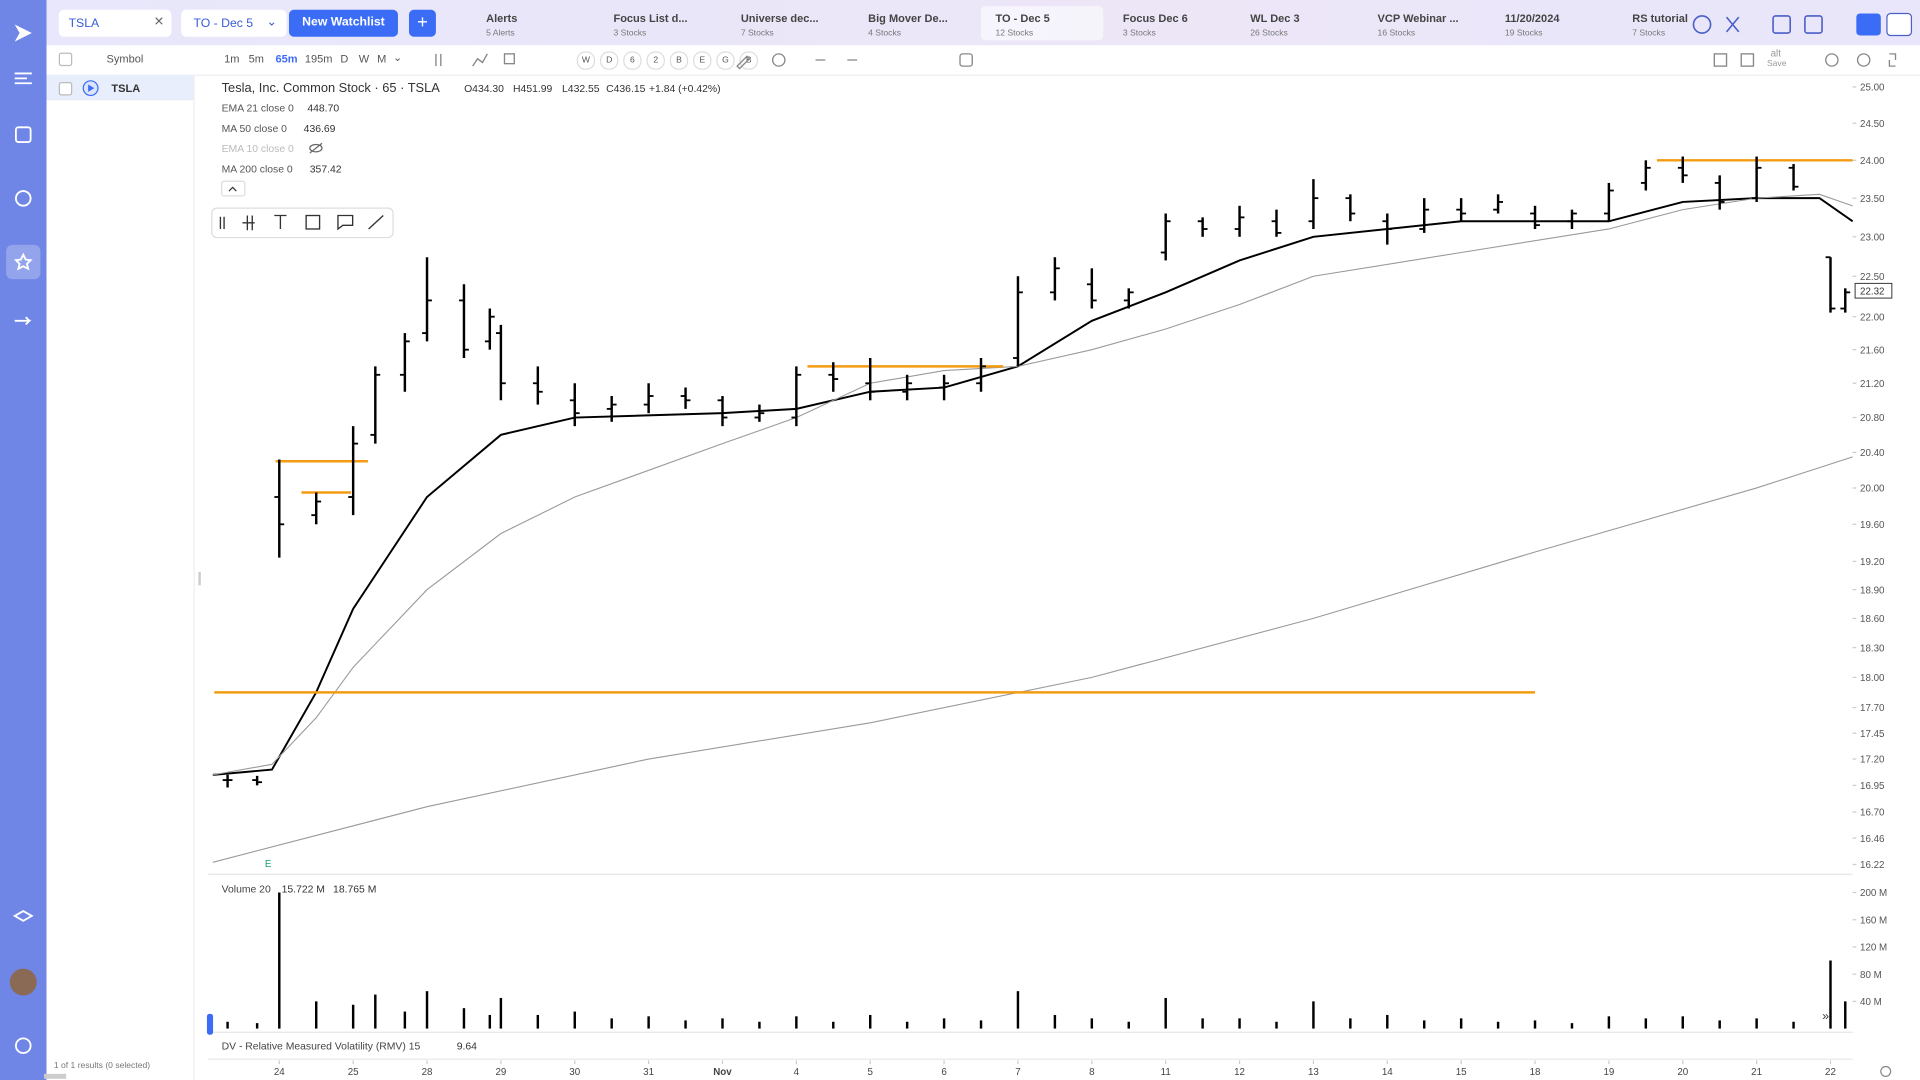  Describe the element at coordinates (797, 1072) in the screenshot. I see `x-tick-label: 4` at that location.